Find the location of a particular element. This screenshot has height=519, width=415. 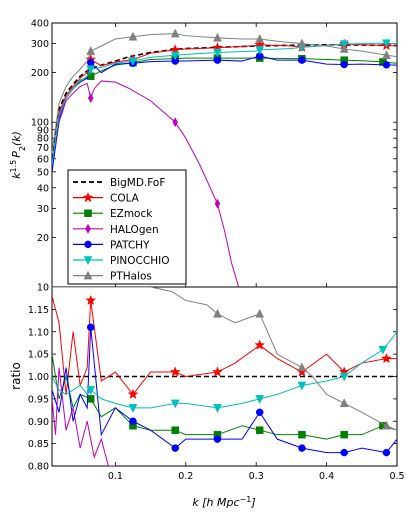

legend-entry-pthalos: PTHalos is located at coordinates (112, 276).